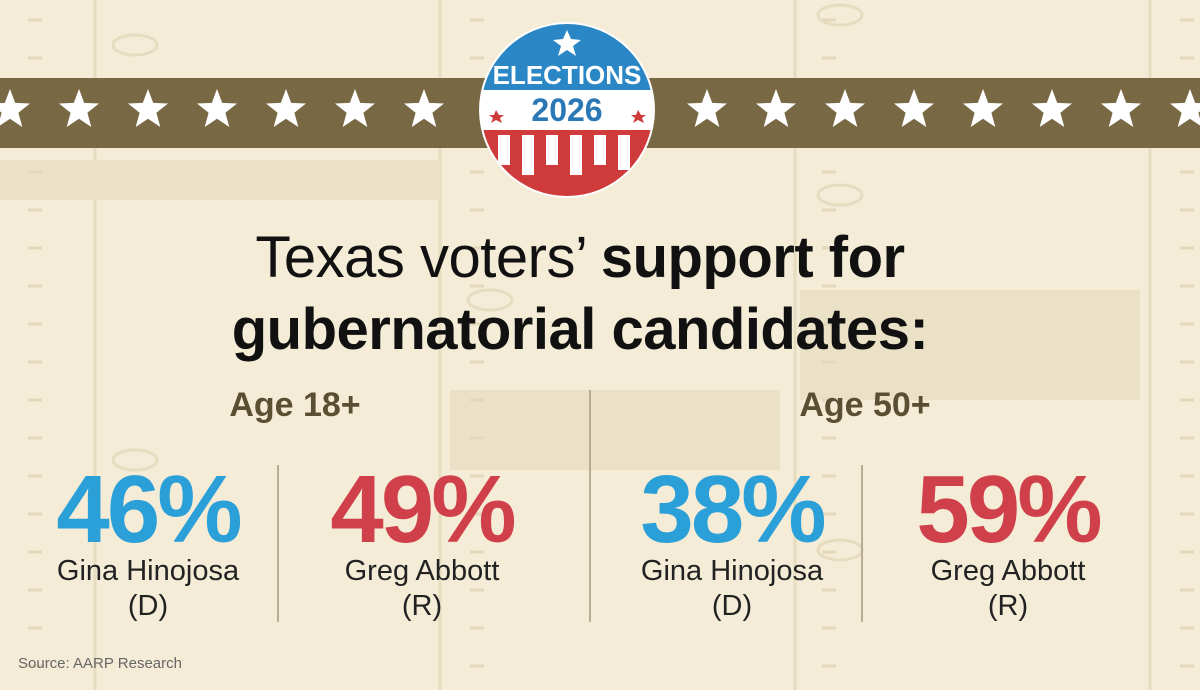 The image size is (1200, 690). What do you see at coordinates (295, 405) in the screenshot?
I see `age-label: Age 18+` at bounding box center [295, 405].